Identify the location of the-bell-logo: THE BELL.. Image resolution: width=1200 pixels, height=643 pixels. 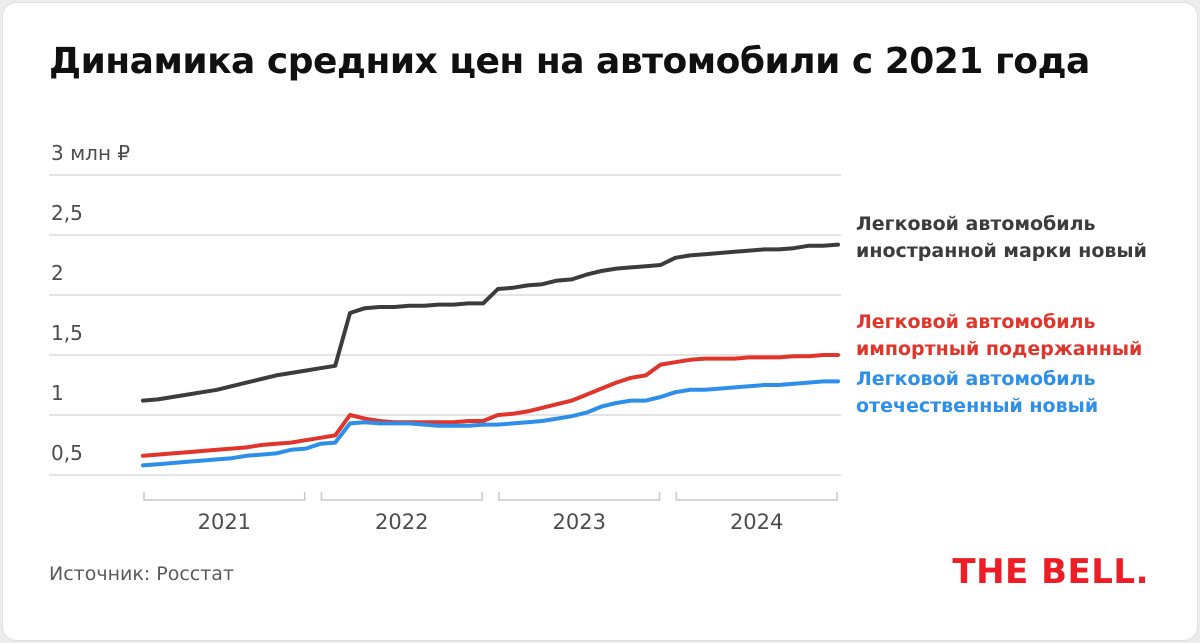
(1050, 572).